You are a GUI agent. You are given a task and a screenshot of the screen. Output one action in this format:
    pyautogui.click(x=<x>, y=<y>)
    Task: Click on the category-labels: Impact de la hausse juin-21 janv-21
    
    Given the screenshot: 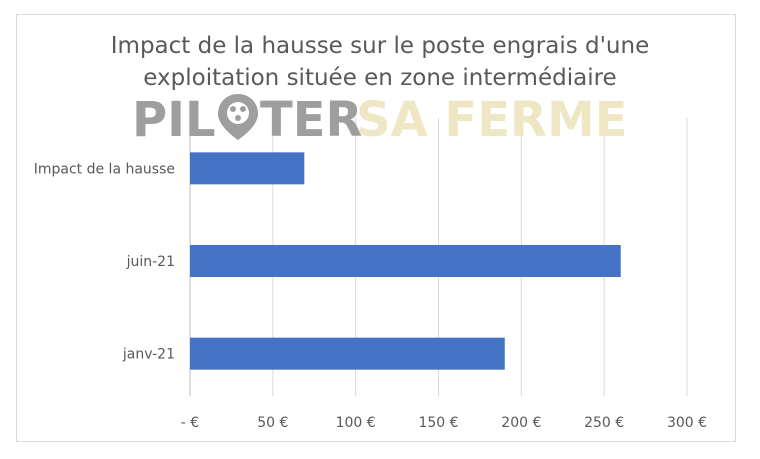 What is the action you would take?
    pyautogui.click(x=104, y=261)
    